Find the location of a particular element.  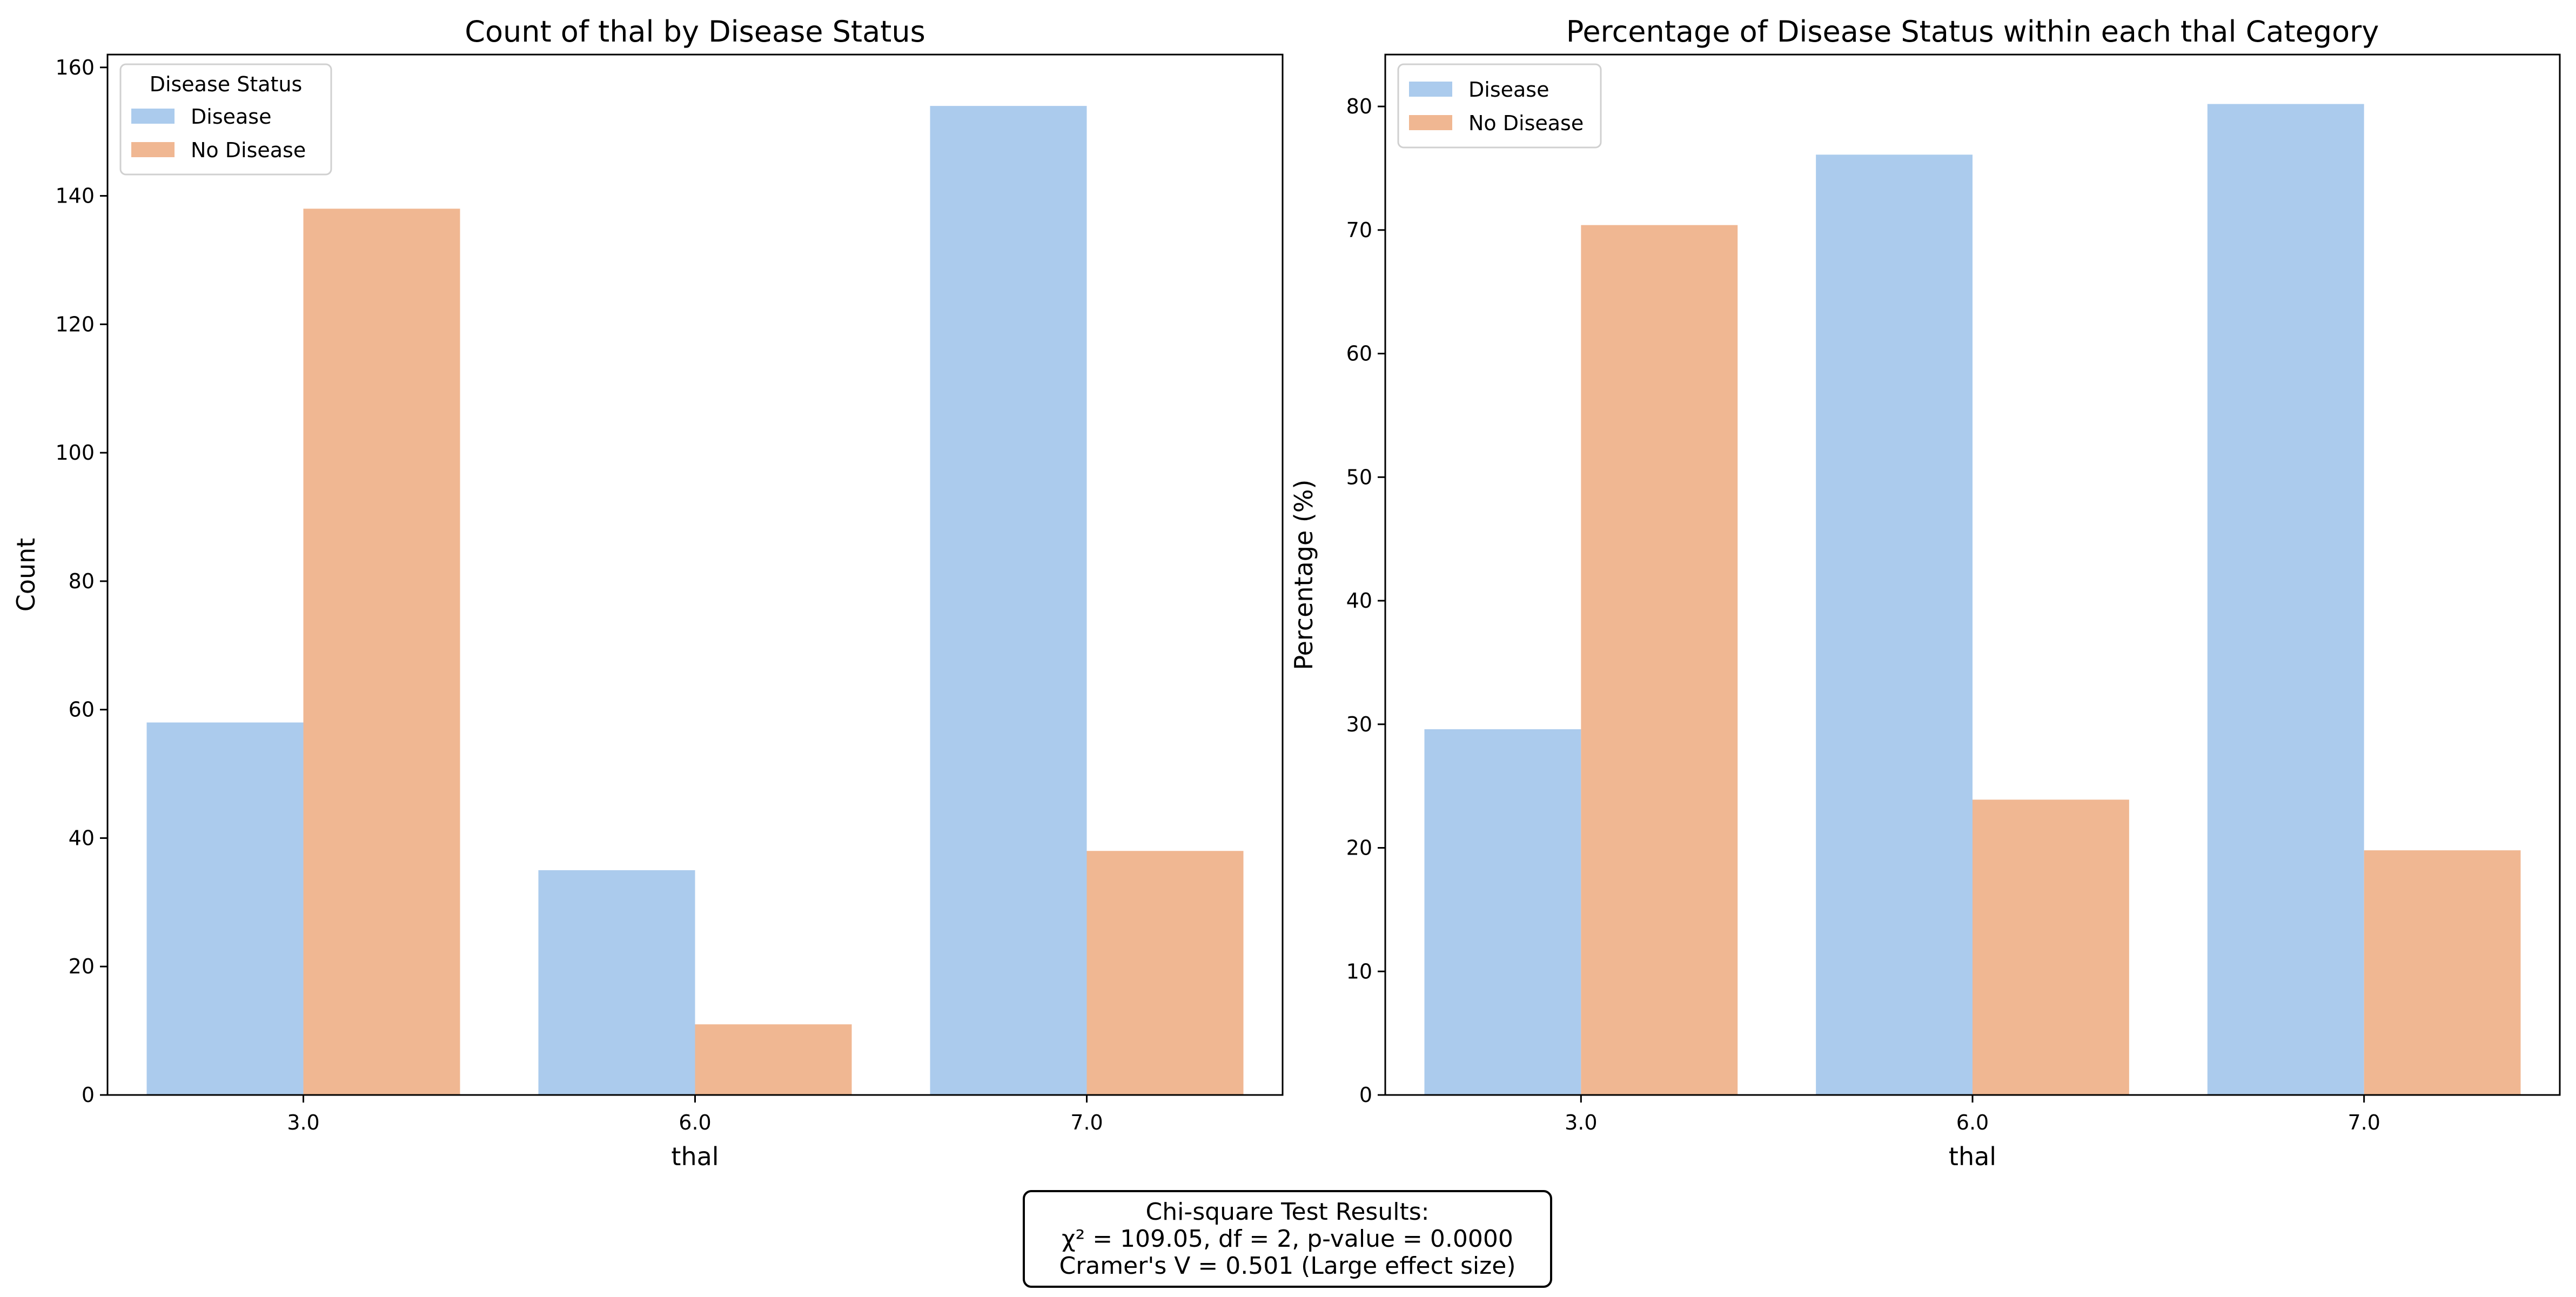

left-x-tick-label: 6.0 is located at coordinates (695, 1122).